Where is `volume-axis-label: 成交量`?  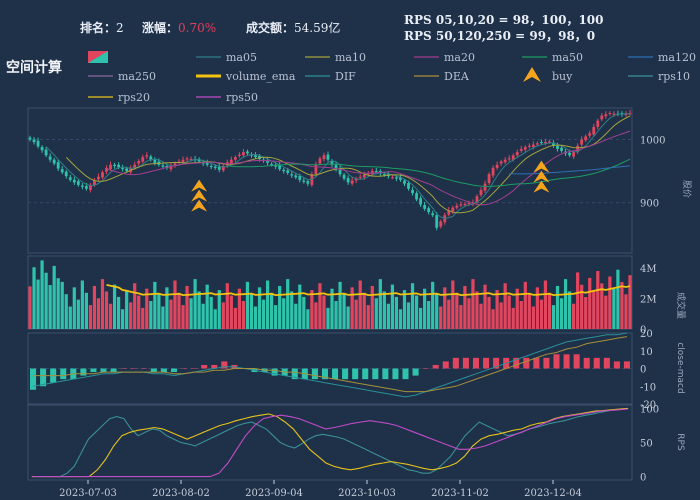 volume-axis-label: 成交量 is located at coordinates (681, 305).